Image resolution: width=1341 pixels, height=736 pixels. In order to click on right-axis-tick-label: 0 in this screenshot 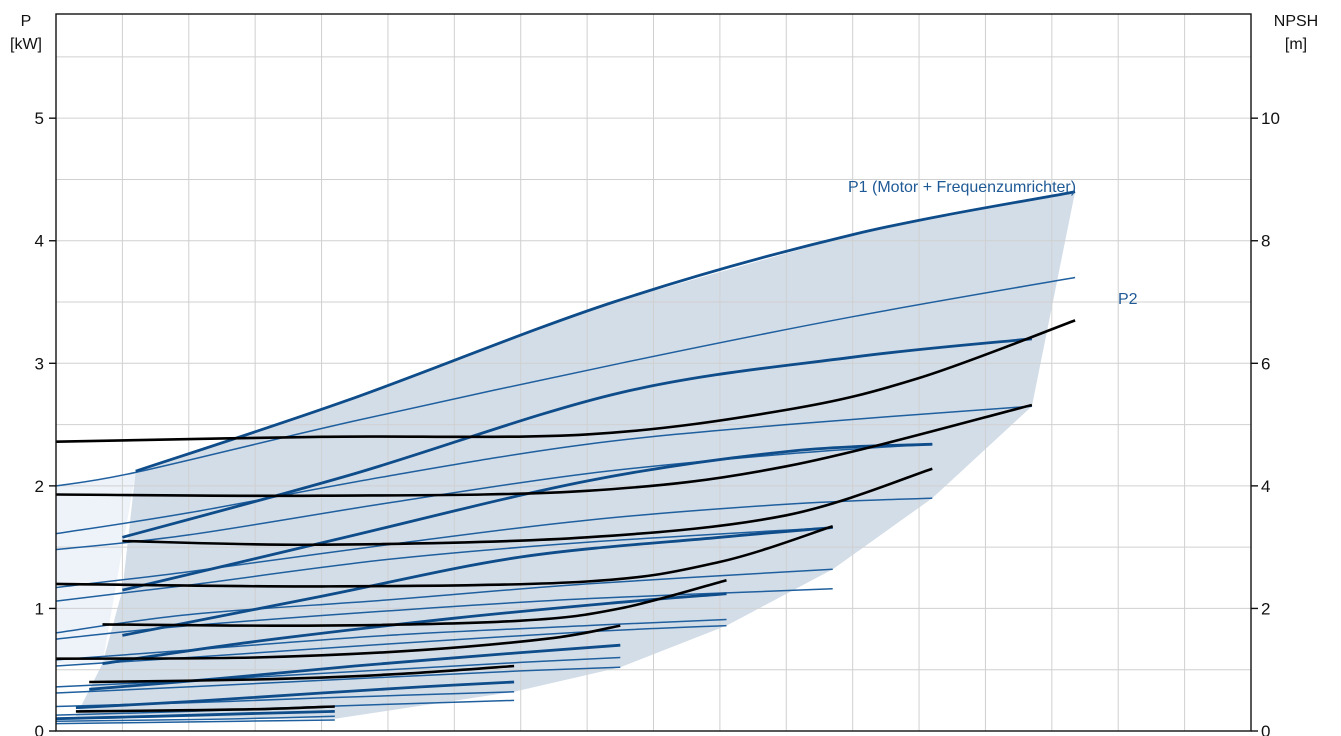, I will do `click(1265, 729)`.